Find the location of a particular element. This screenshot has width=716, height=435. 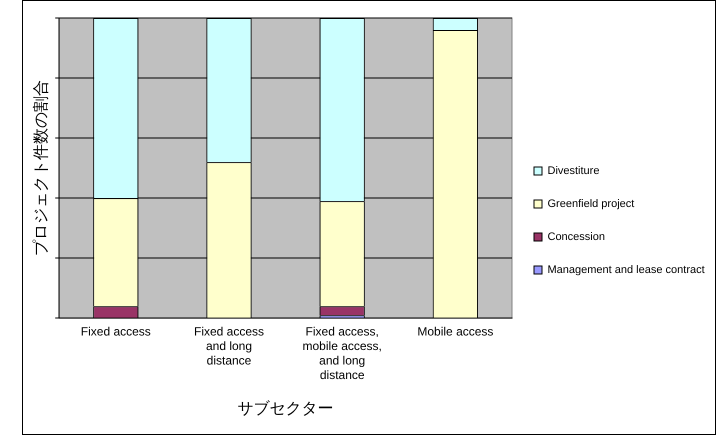

y-axis-title: プロジェクト件数の割合 is located at coordinates (40, 168).